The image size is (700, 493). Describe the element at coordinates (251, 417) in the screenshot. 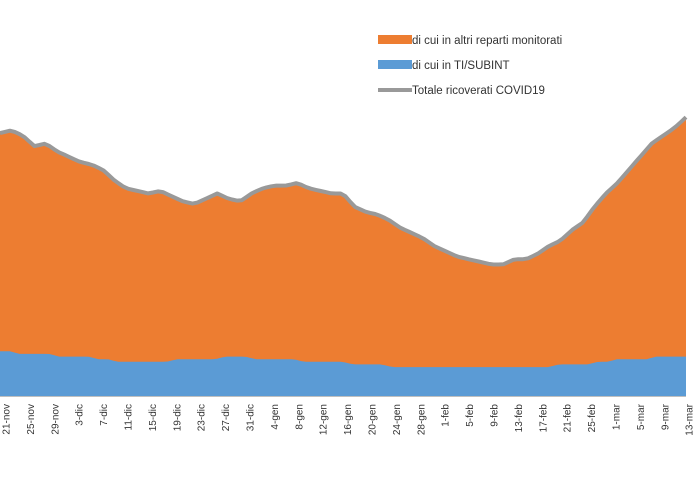

I see `x-tick-label: 31-dic` at that location.